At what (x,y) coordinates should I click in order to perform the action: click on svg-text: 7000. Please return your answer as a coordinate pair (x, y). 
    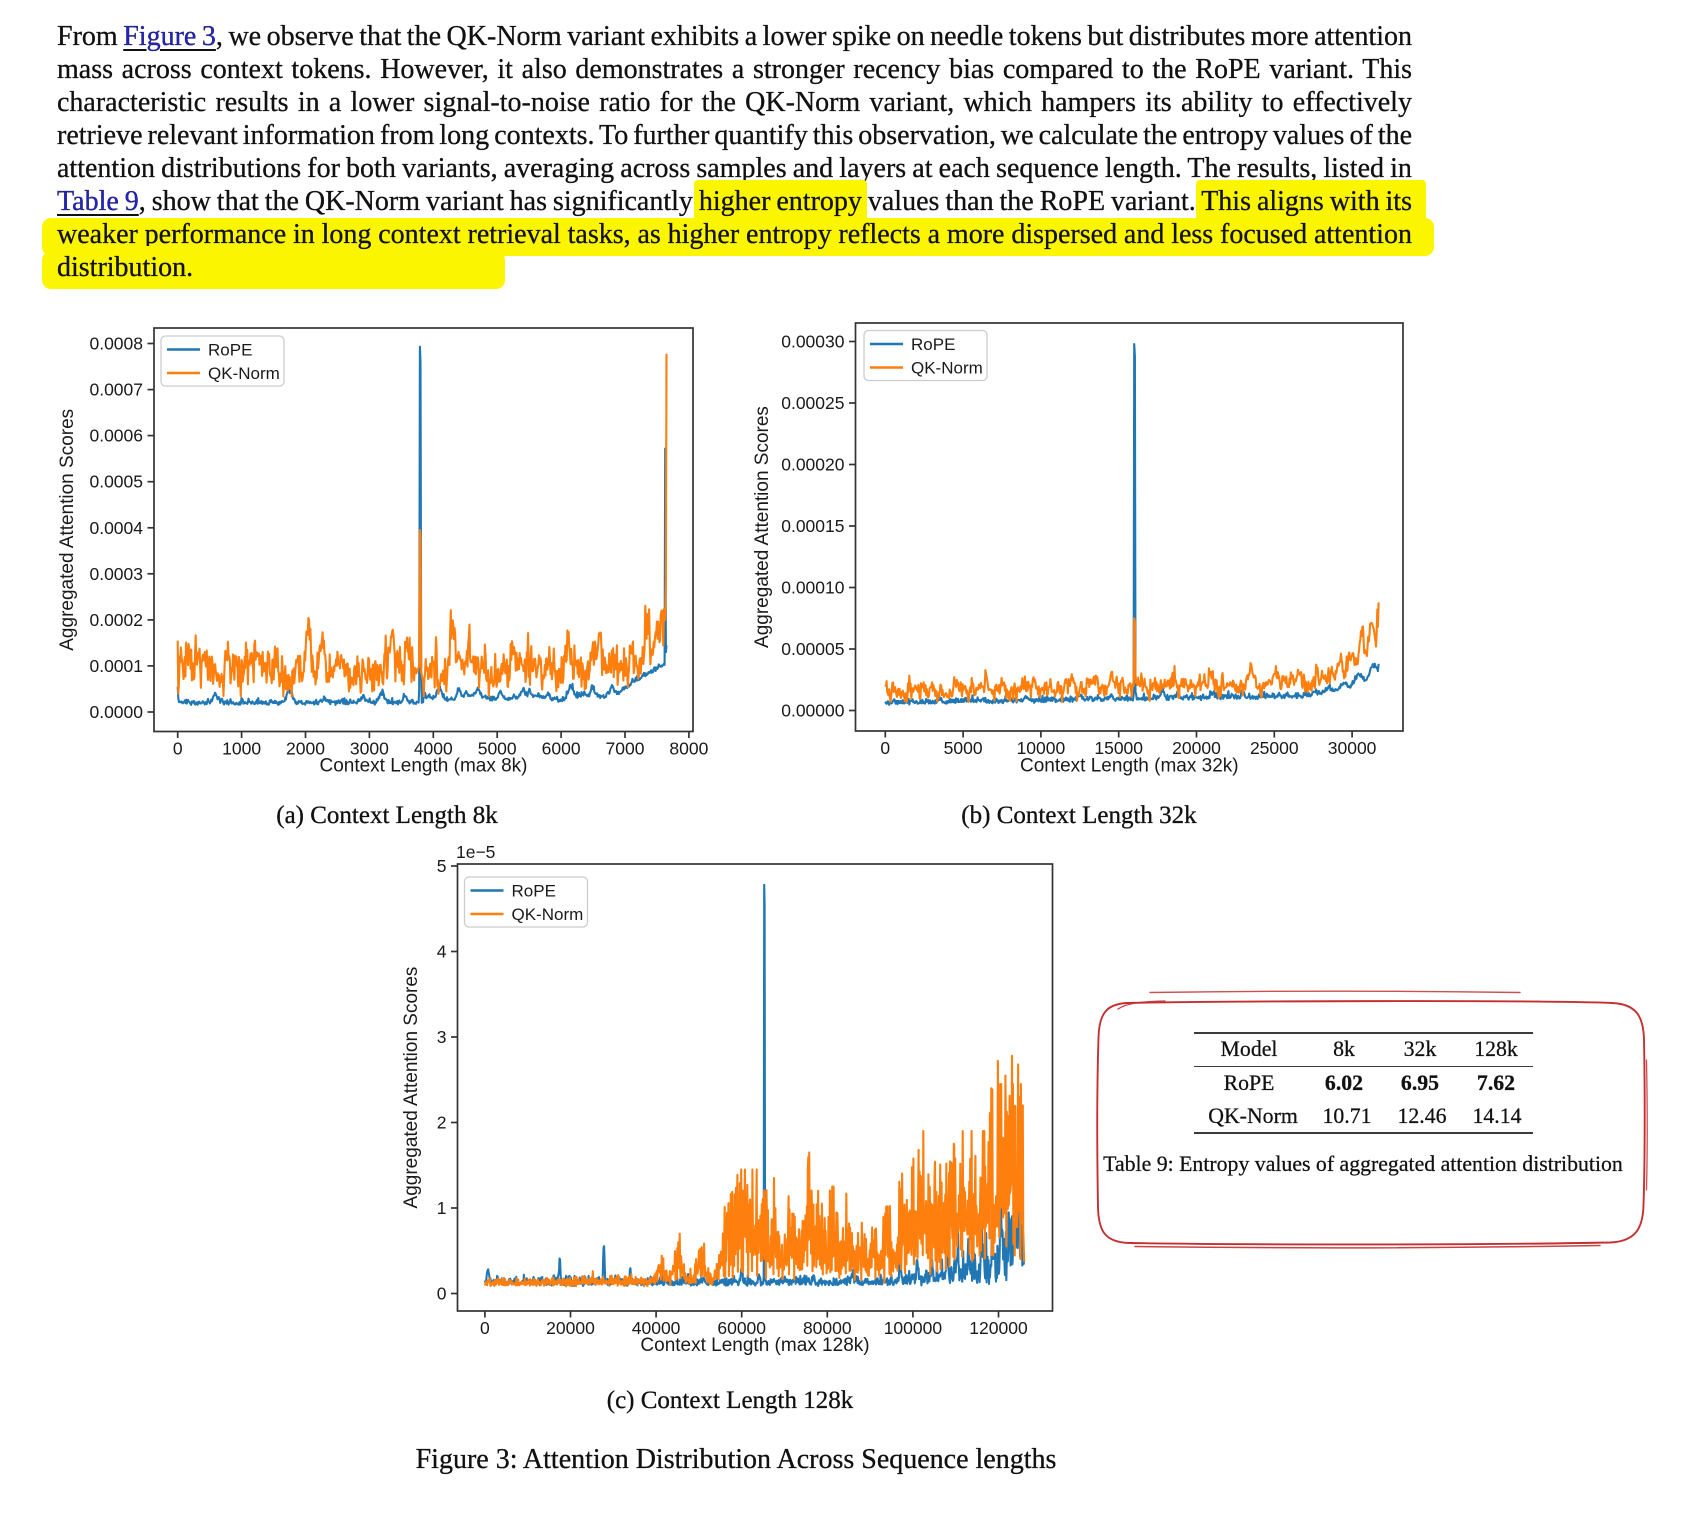
    Looking at the image, I should click on (625, 749).